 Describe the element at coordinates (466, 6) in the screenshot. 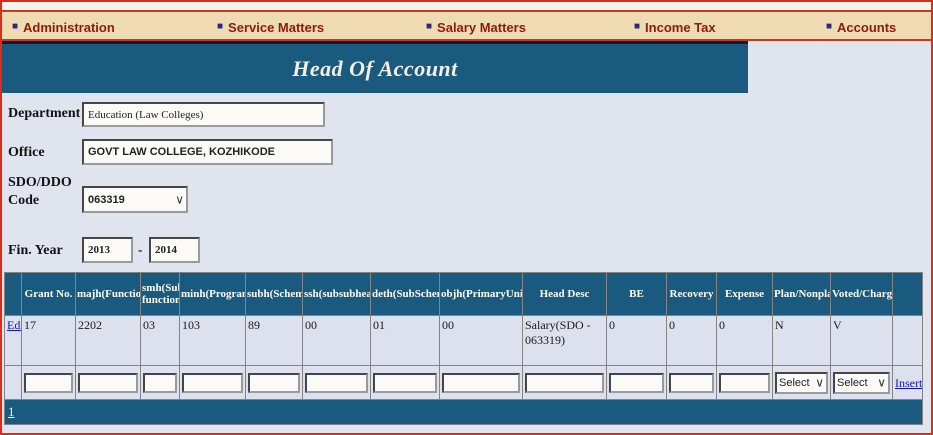

I see `top-strip` at that location.